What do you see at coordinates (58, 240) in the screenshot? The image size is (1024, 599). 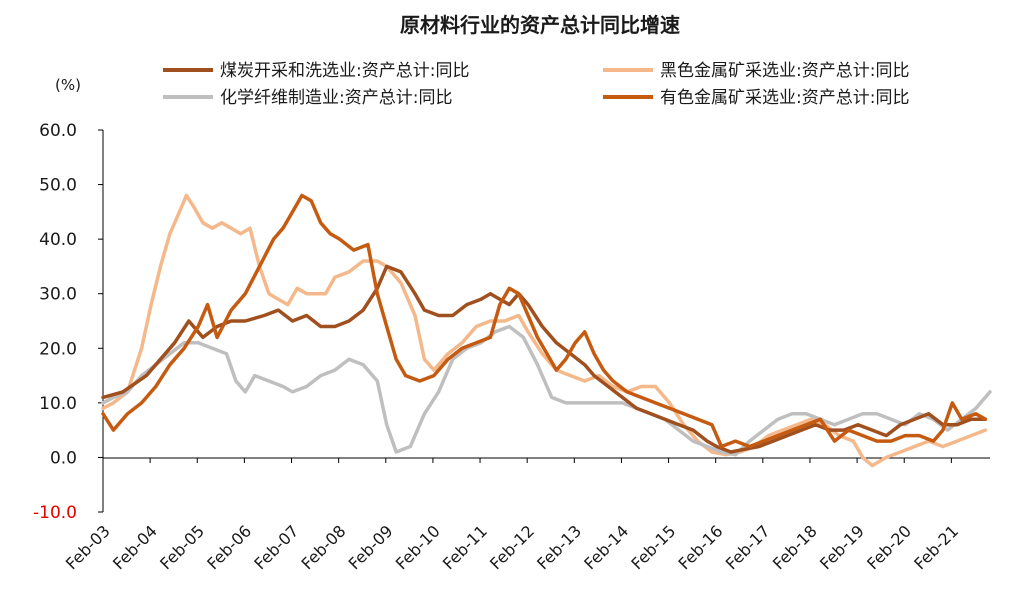 I see `y-tick-label: 40.0` at bounding box center [58, 240].